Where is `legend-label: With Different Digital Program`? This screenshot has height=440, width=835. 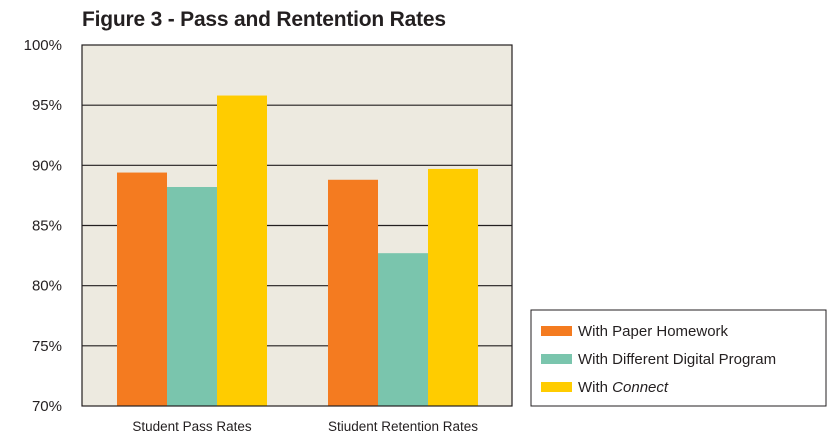 legend-label: With Different Digital Program is located at coordinates (677, 359).